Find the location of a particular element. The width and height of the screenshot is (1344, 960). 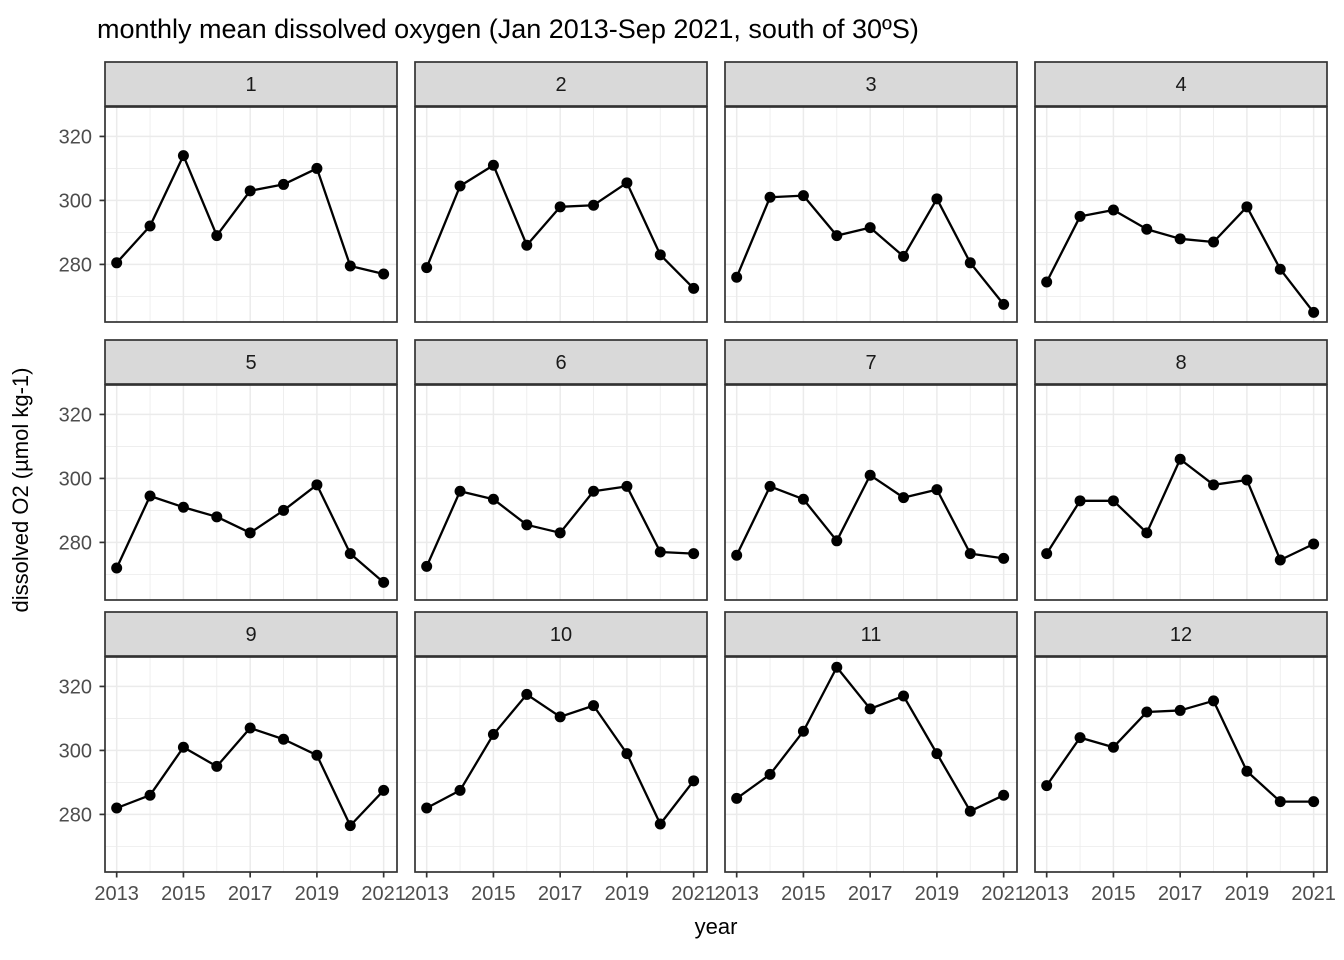

facet-panel-10: 10 2013 2015 2017 2019 2021 is located at coordinates (560, 758).